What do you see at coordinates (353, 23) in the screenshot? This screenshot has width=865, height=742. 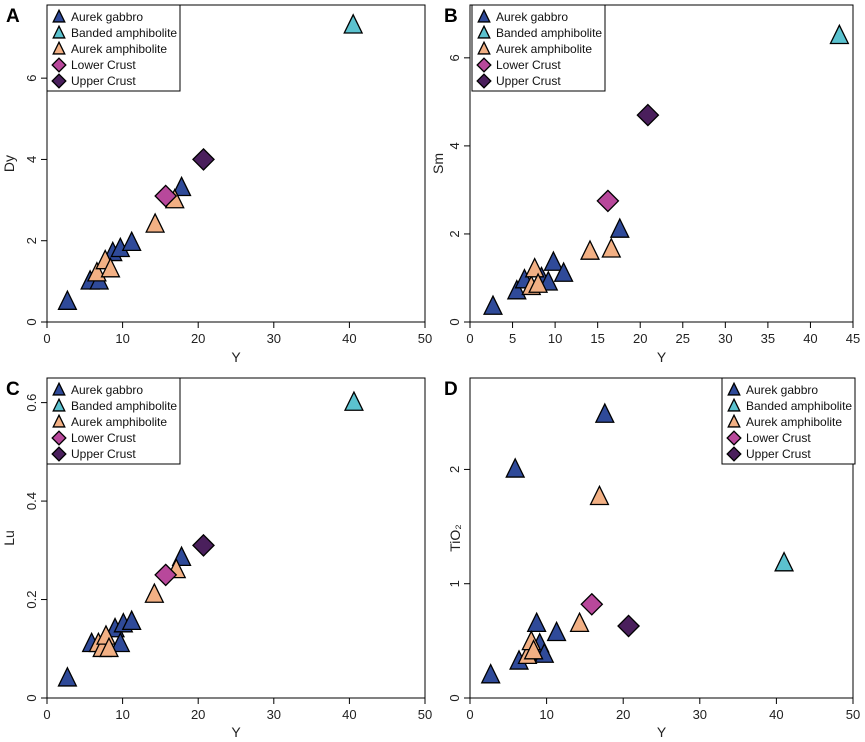 I see `data-point-banded-amphibolite` at bounding box center [353, 23].